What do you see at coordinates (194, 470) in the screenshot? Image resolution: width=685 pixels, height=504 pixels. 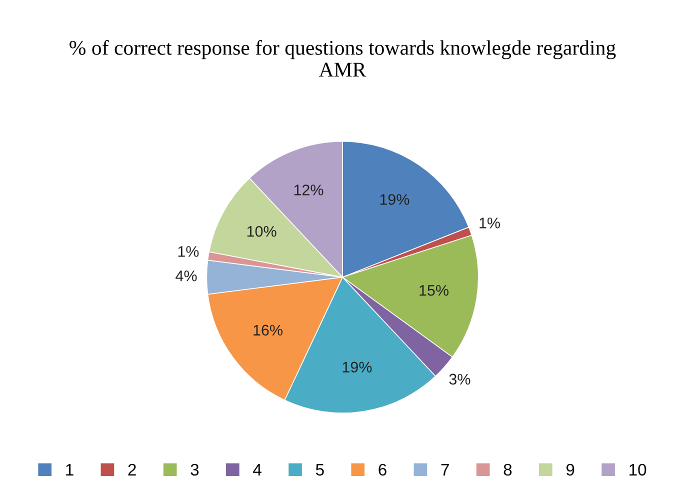 I see `legend-label: 3` at bounding box center [194, 470].